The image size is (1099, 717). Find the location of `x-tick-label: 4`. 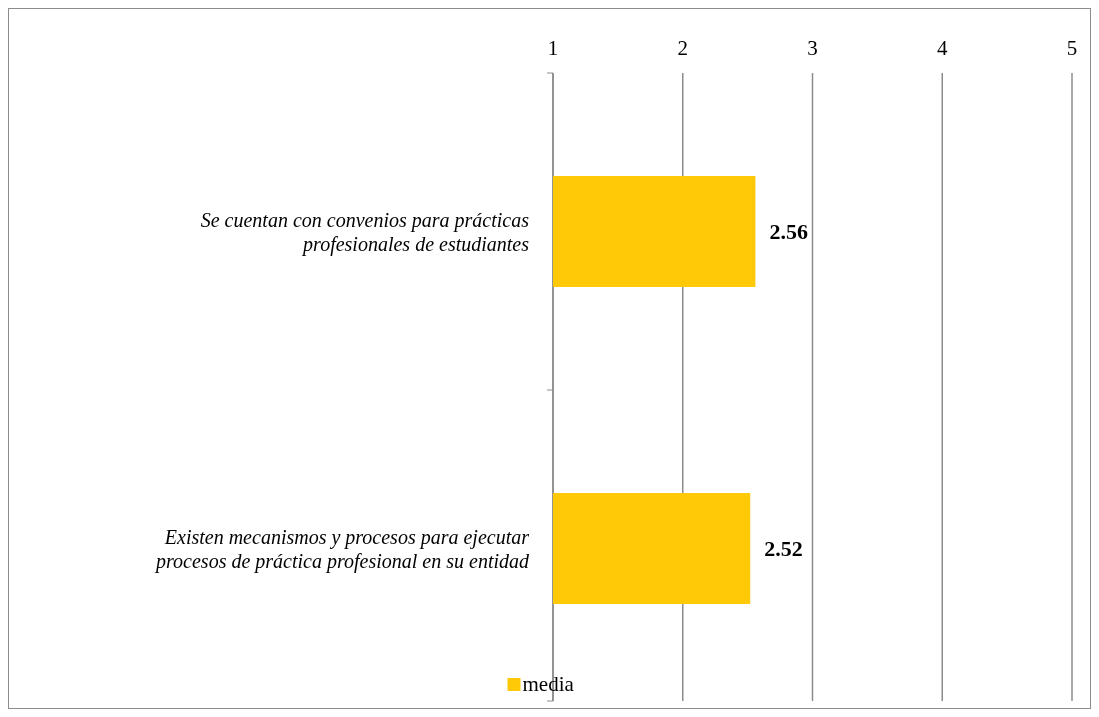

x-tick-label: 4 is located at coordinates (942, 48).